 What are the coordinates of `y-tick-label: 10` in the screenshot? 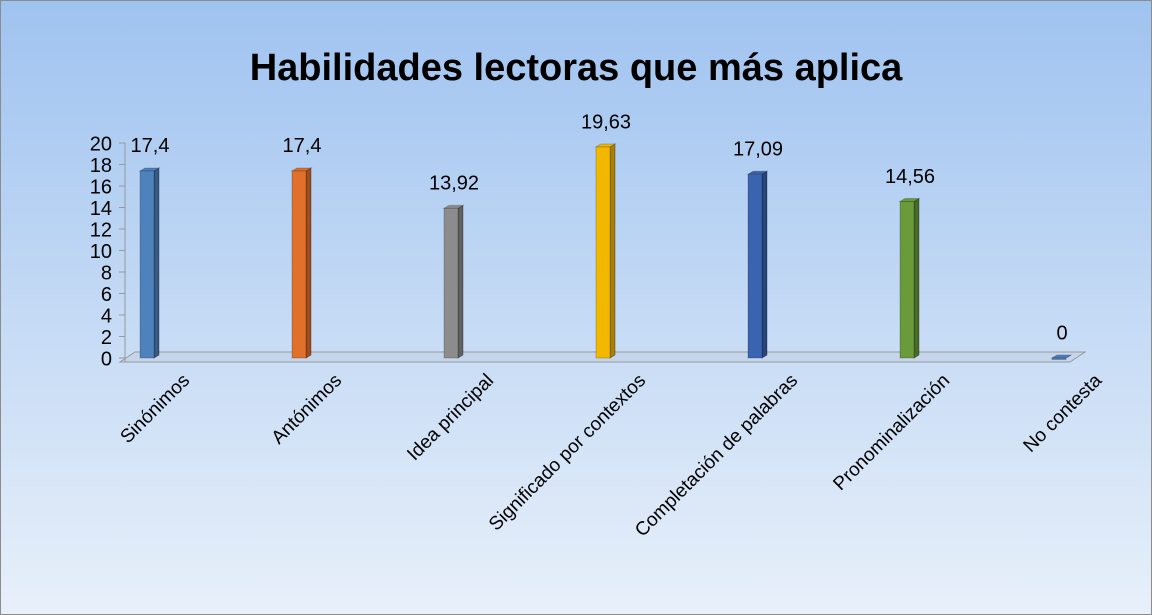 It's located at (101, 252).